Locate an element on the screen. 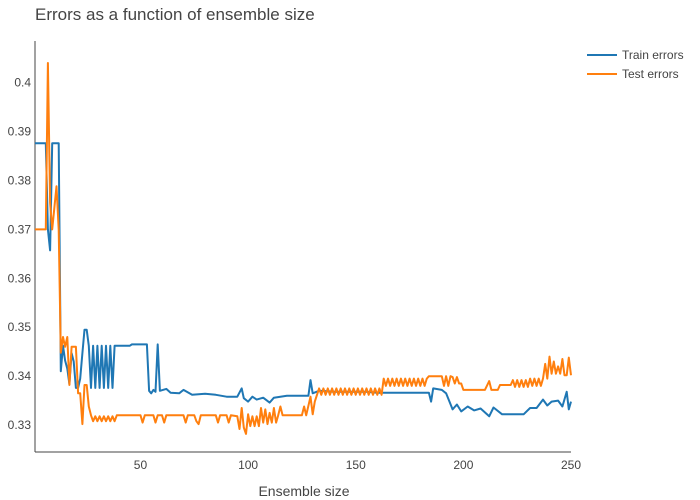  legend-label: Train errors is located at coordinates (653, 55).